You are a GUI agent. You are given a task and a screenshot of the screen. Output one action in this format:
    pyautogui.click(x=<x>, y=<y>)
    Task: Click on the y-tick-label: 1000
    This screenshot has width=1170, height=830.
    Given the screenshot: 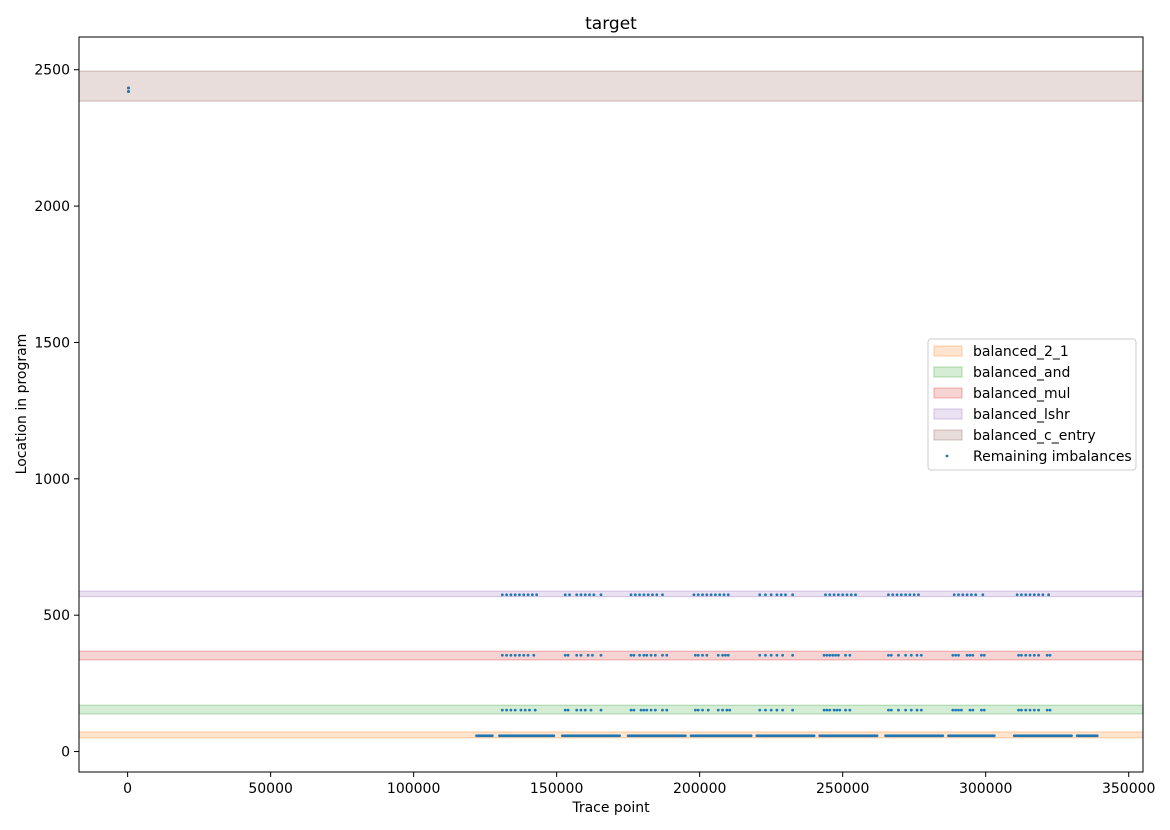 What is the action you would take?
    pyautogui.click(x=52, y=480)
    